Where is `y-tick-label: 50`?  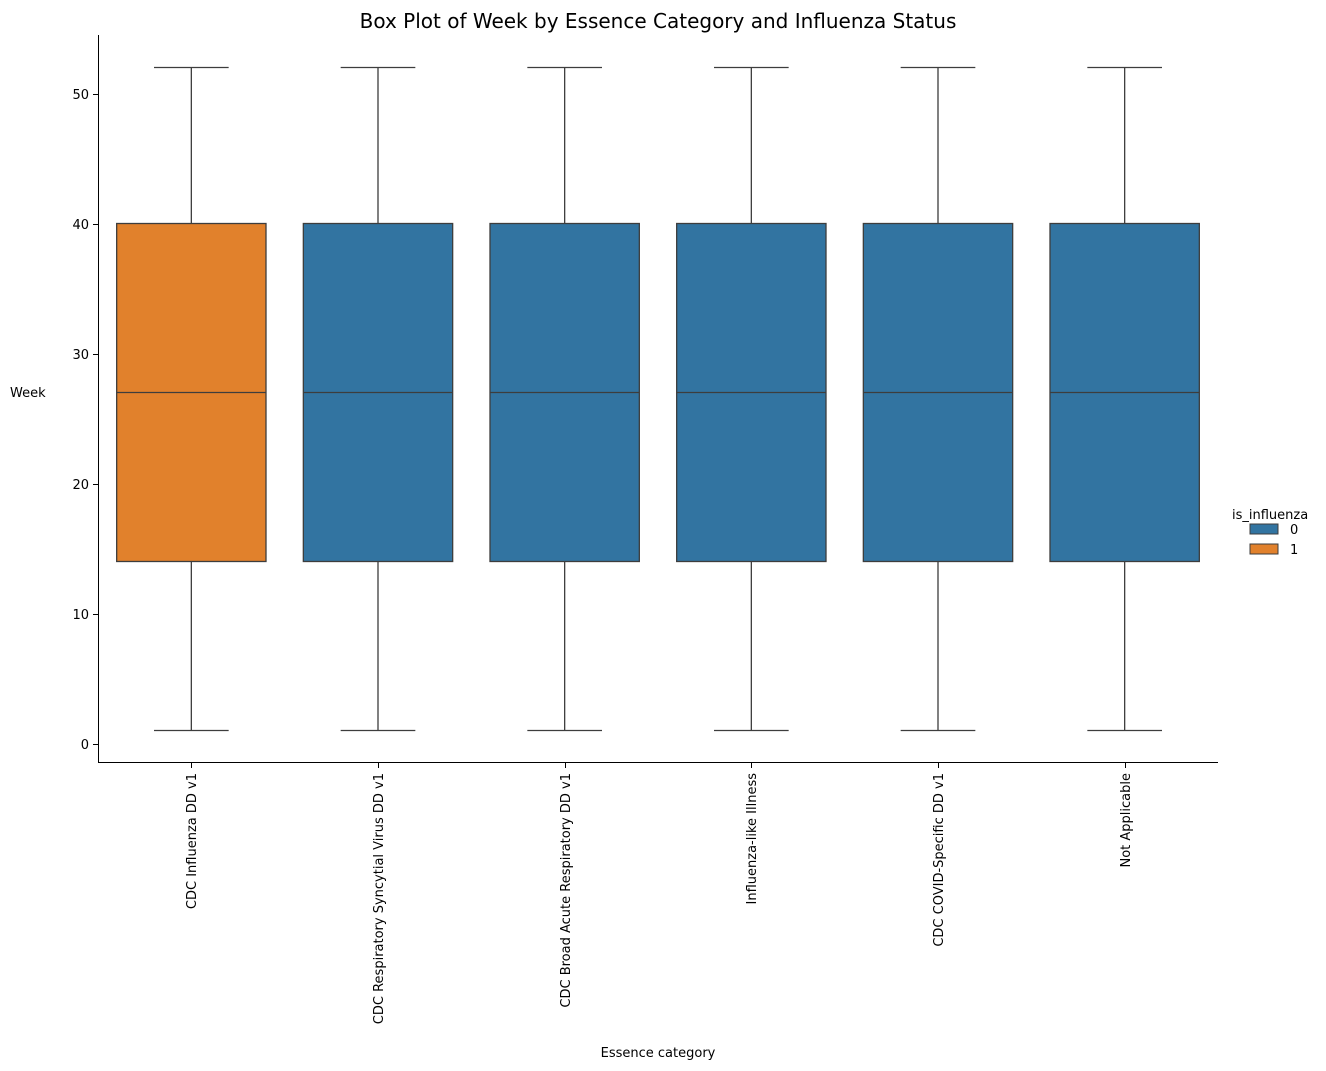
y-tick-label: 50 is located at coordinates (80, 95).